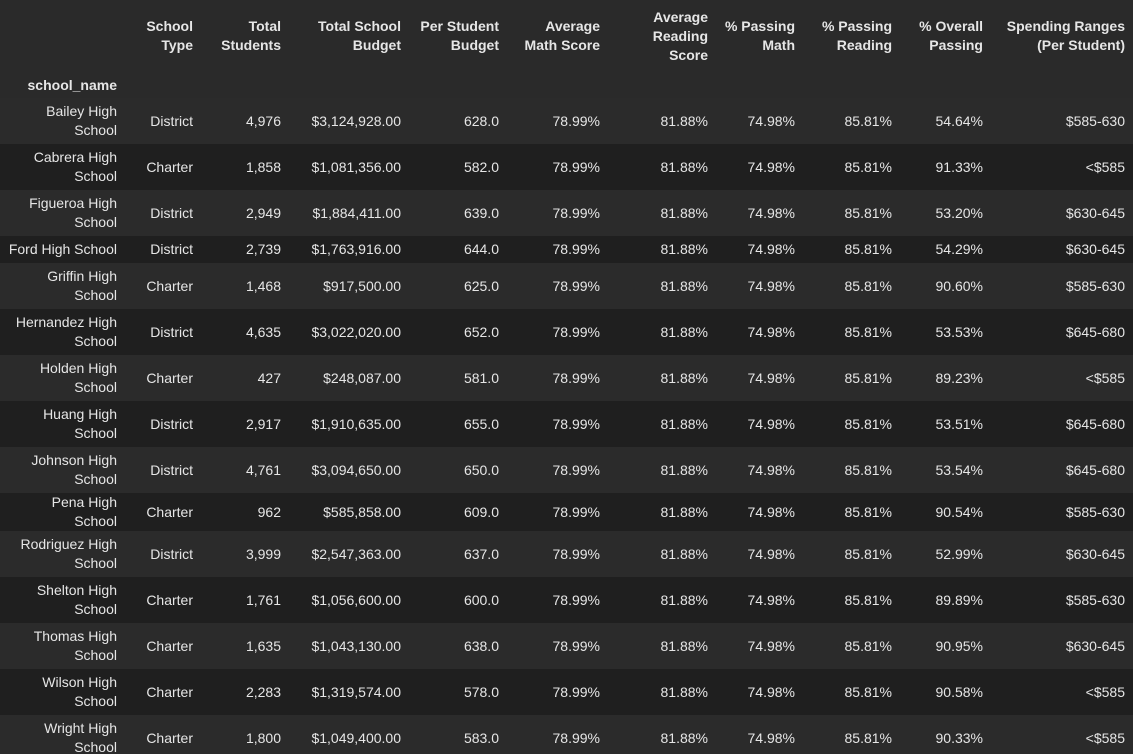  What do you see at coordinates (263, 331) in the screenshot?
I see `cell-total-students: 4,635` at bounding box center [263, 331].